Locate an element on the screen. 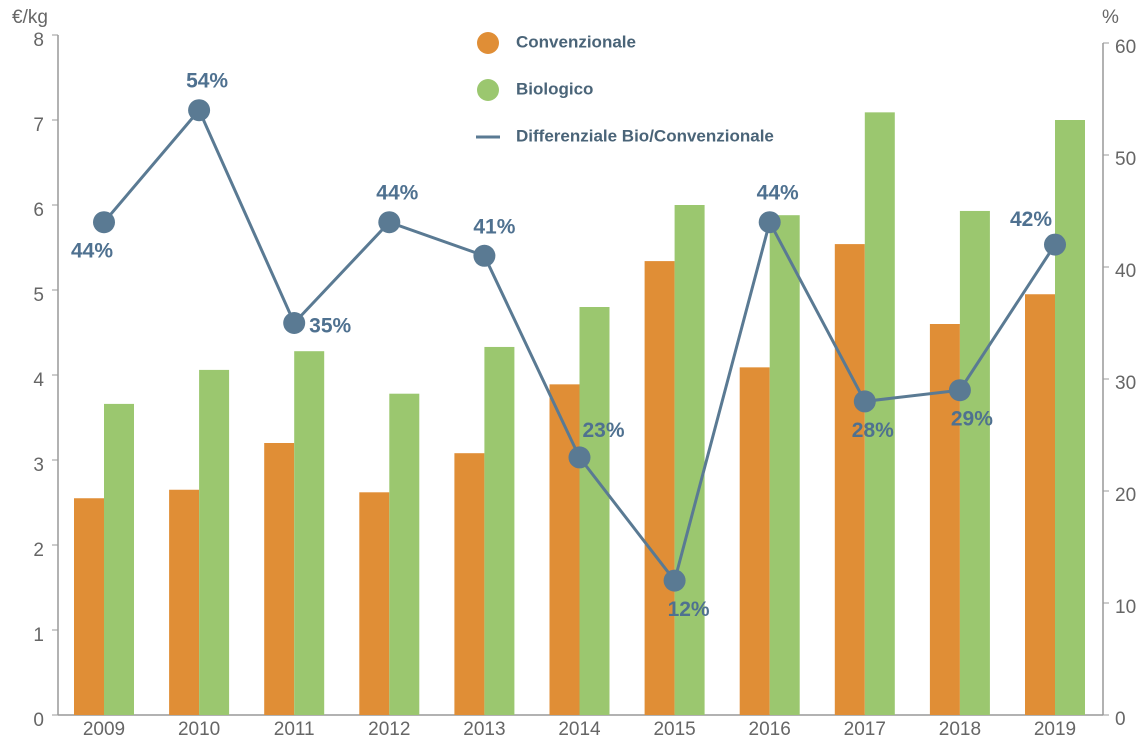 The width and height of the screenshot is (1145, 741). x-tick-label: 2010 is located at coordinates (199, 729).